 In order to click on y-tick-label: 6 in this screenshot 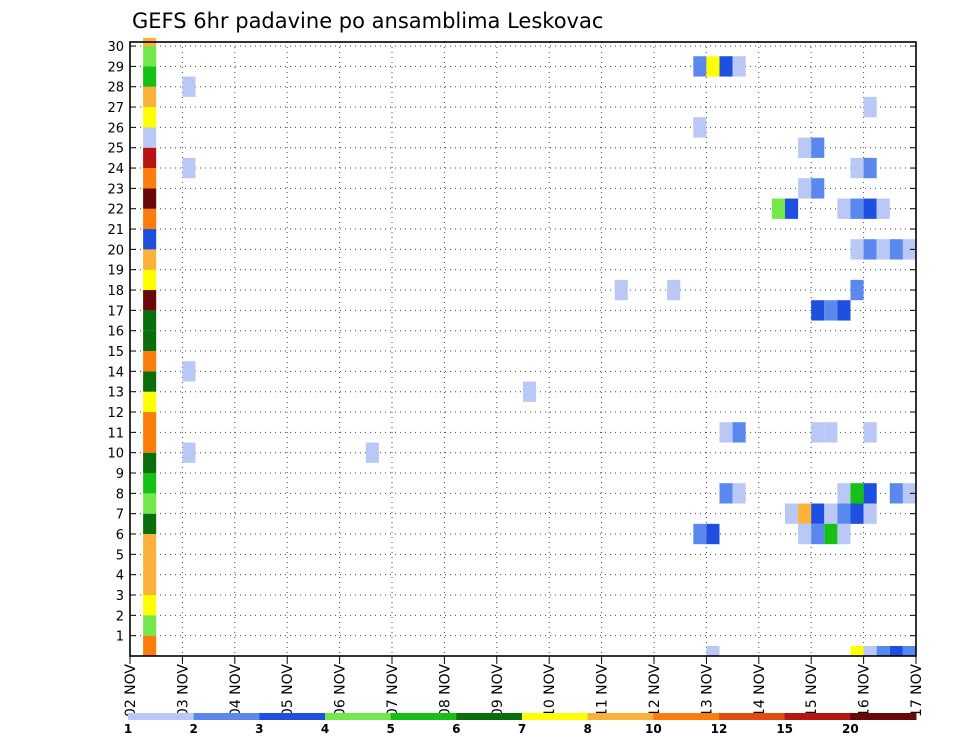, I will do `click(120, 535)`.